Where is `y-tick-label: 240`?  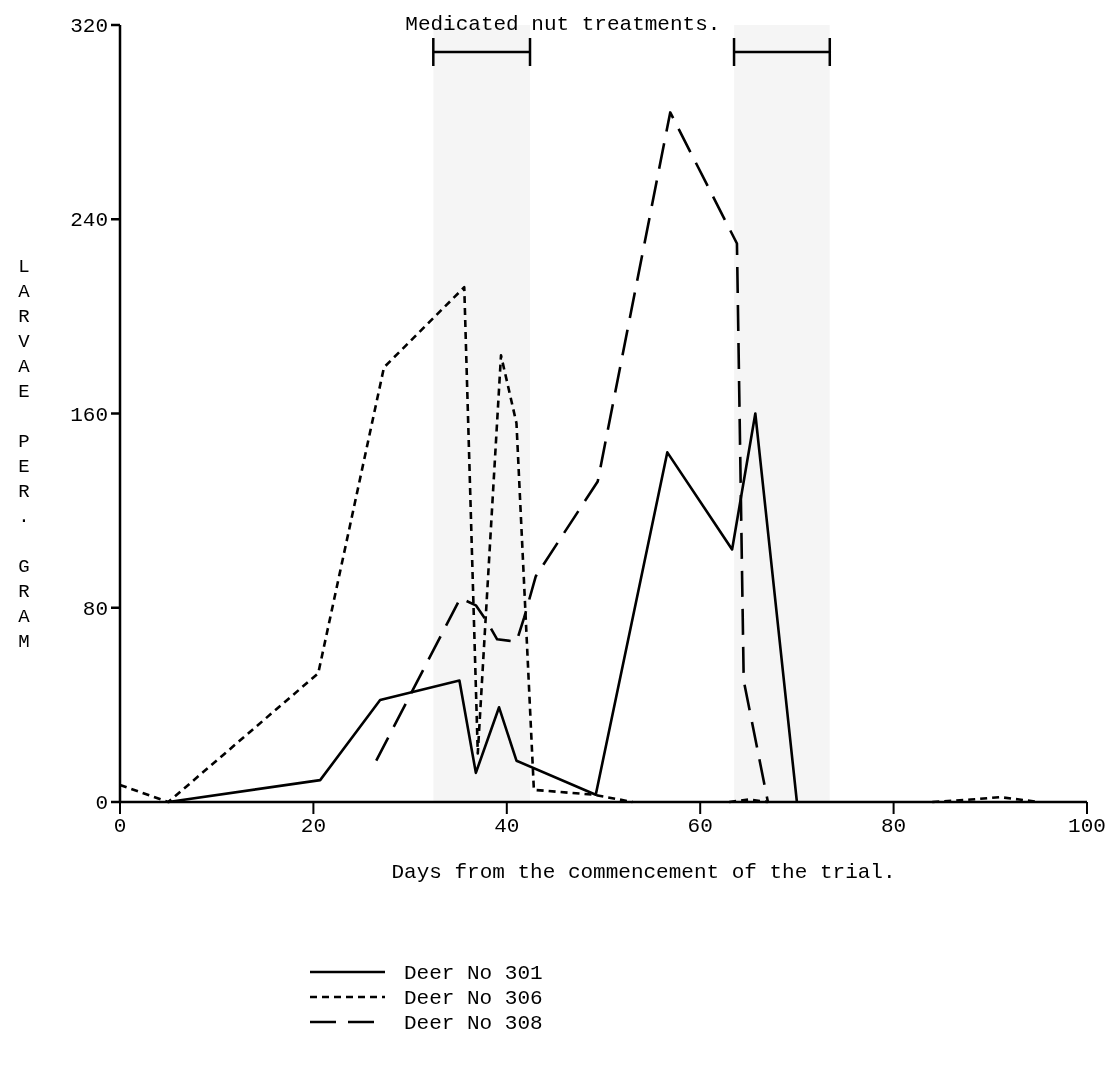
y-tick-label: 240 is located at coordinates (89, 221).